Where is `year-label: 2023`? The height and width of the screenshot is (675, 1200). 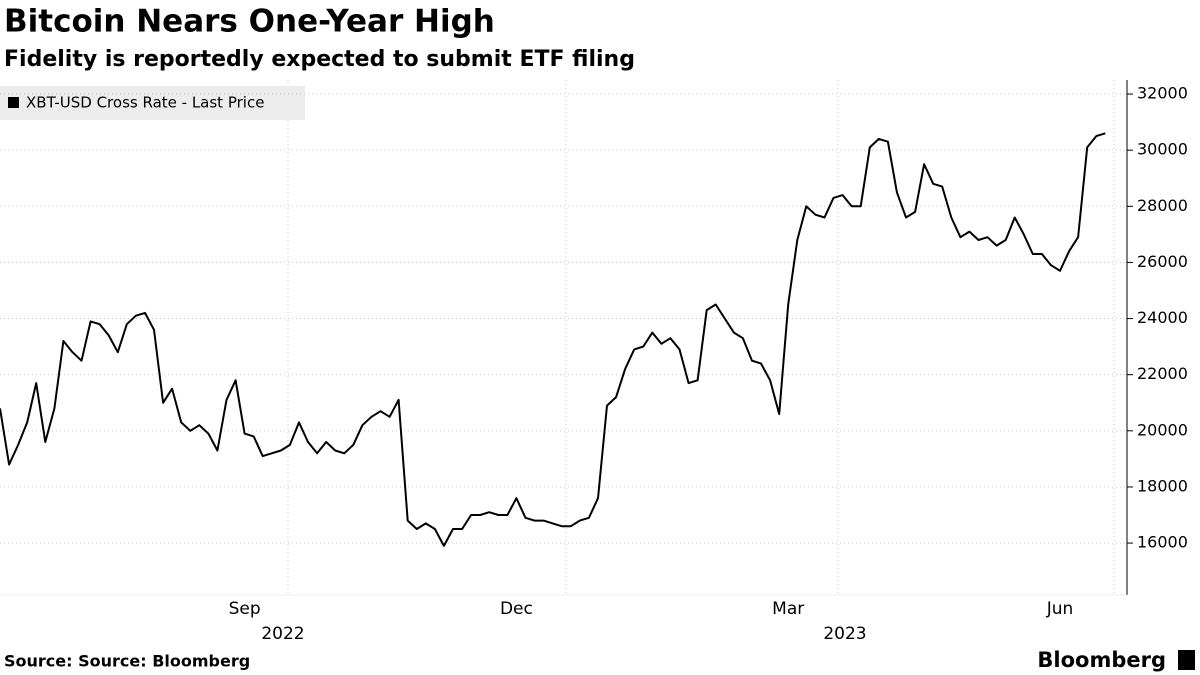 year-label: 2023 is located at coordinates (844, 634).